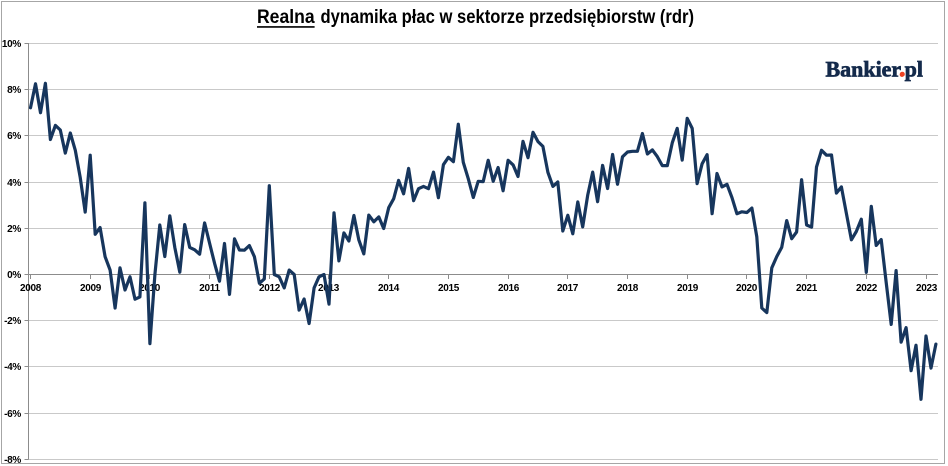 Image resolution: width=948 pixels, height=466 pixels. Describe the element at coordinates (449, 288) in the screenshot. I see `svg-text: 2015` at that location.